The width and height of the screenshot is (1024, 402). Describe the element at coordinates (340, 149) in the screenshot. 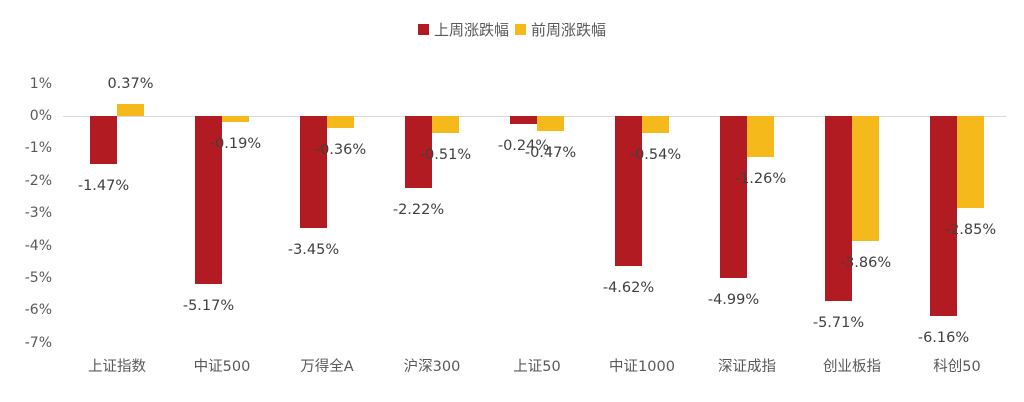

I see `data-value-label: -0.36%` at that location.